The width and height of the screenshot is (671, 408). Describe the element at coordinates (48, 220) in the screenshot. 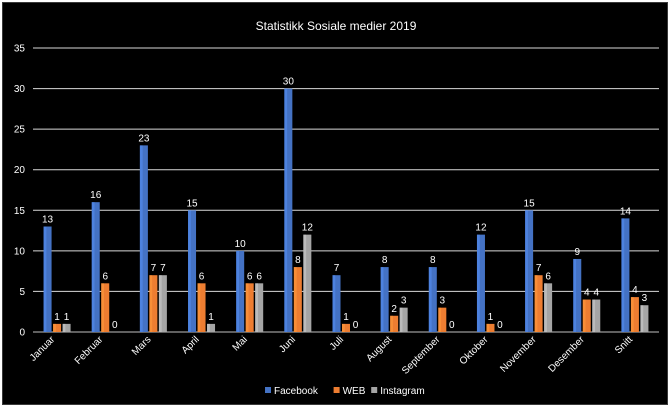

I see `data-label: 13` at that location.